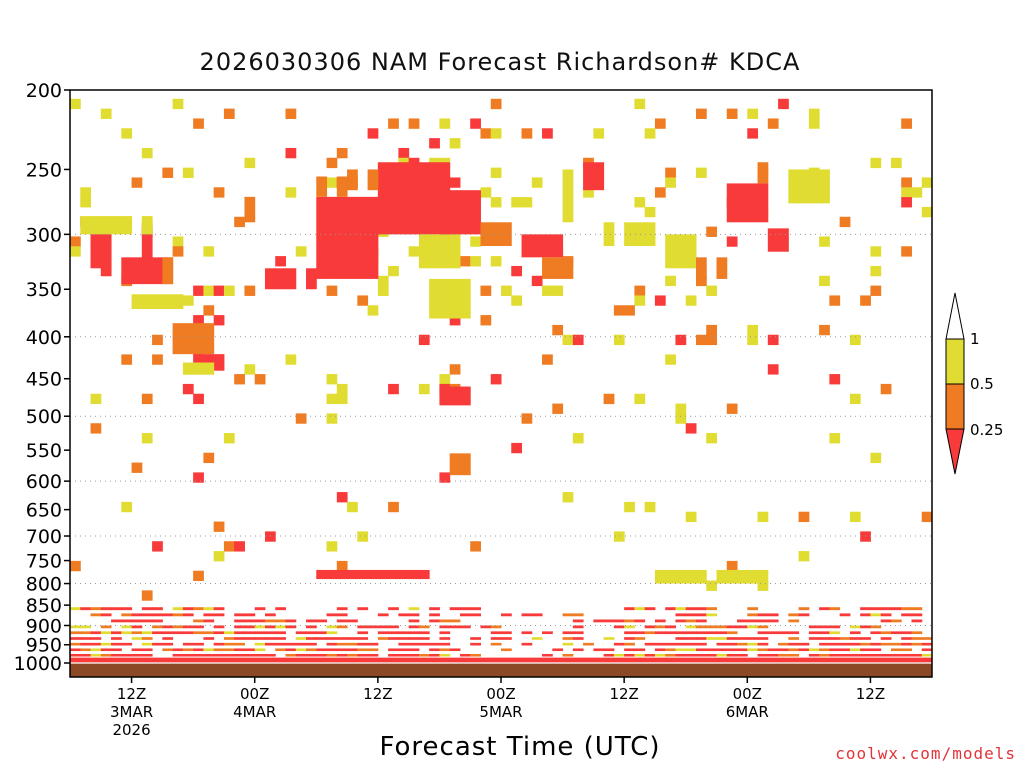  Describe the element at coordinates (44, 585) in the screenshot. I see `y-tick-label: 800` at that location.